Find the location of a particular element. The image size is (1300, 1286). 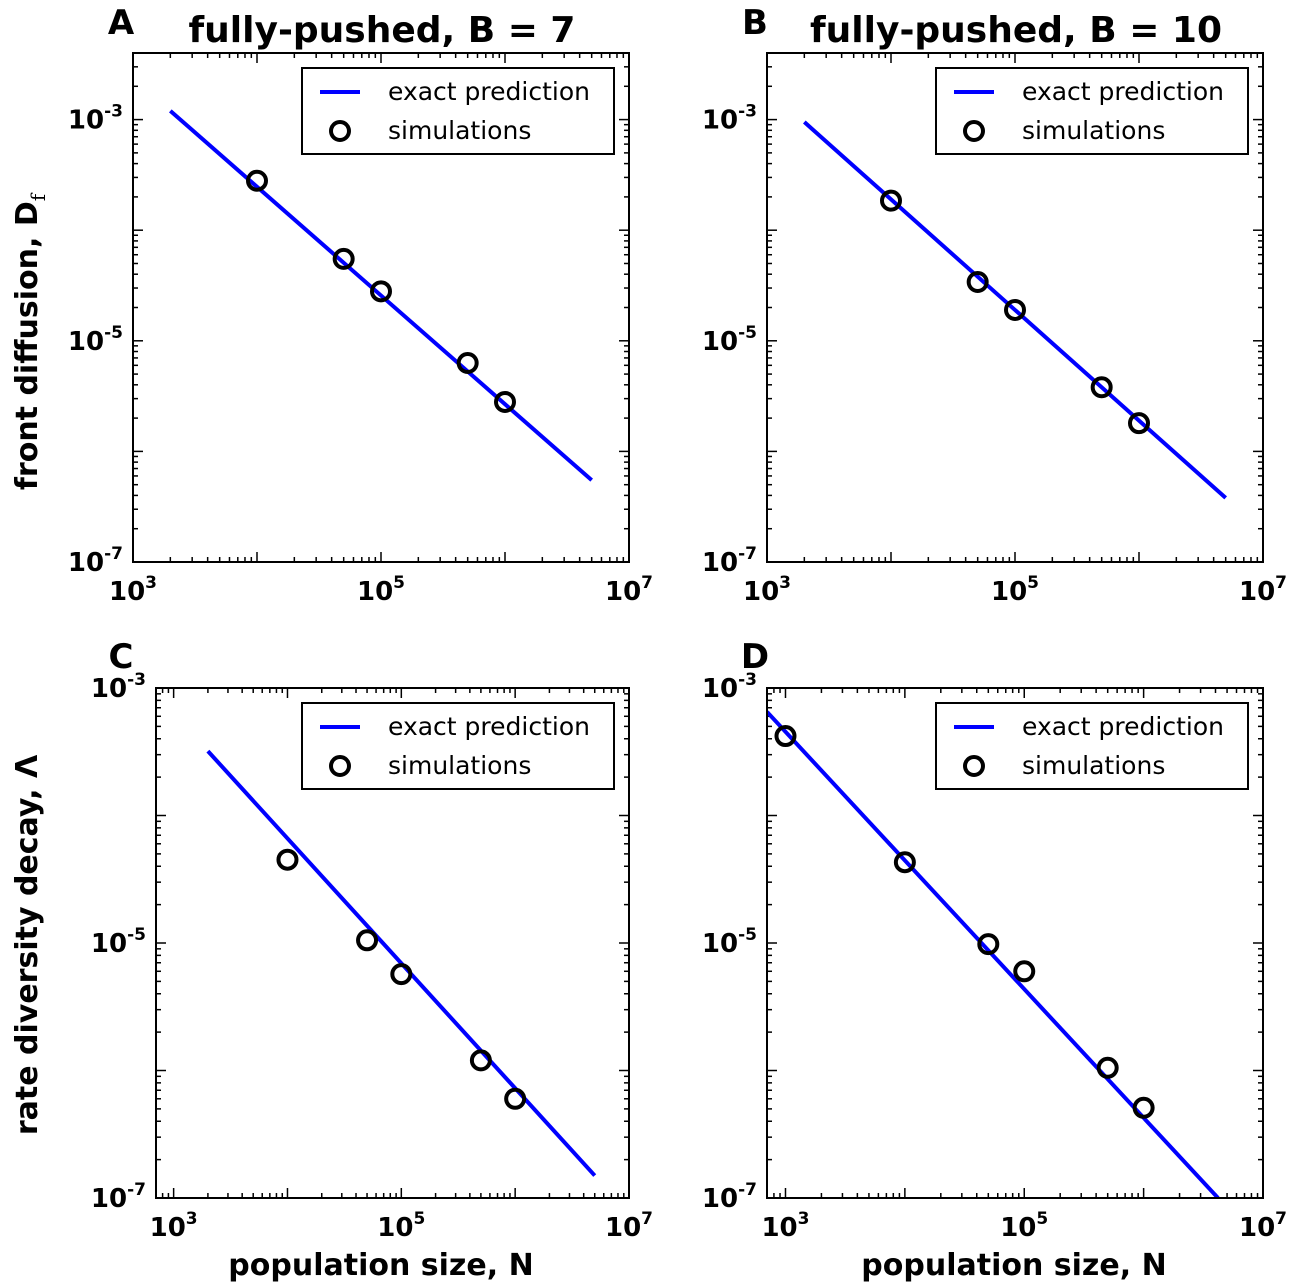

prediction-line is located at coordinates (381, 295).